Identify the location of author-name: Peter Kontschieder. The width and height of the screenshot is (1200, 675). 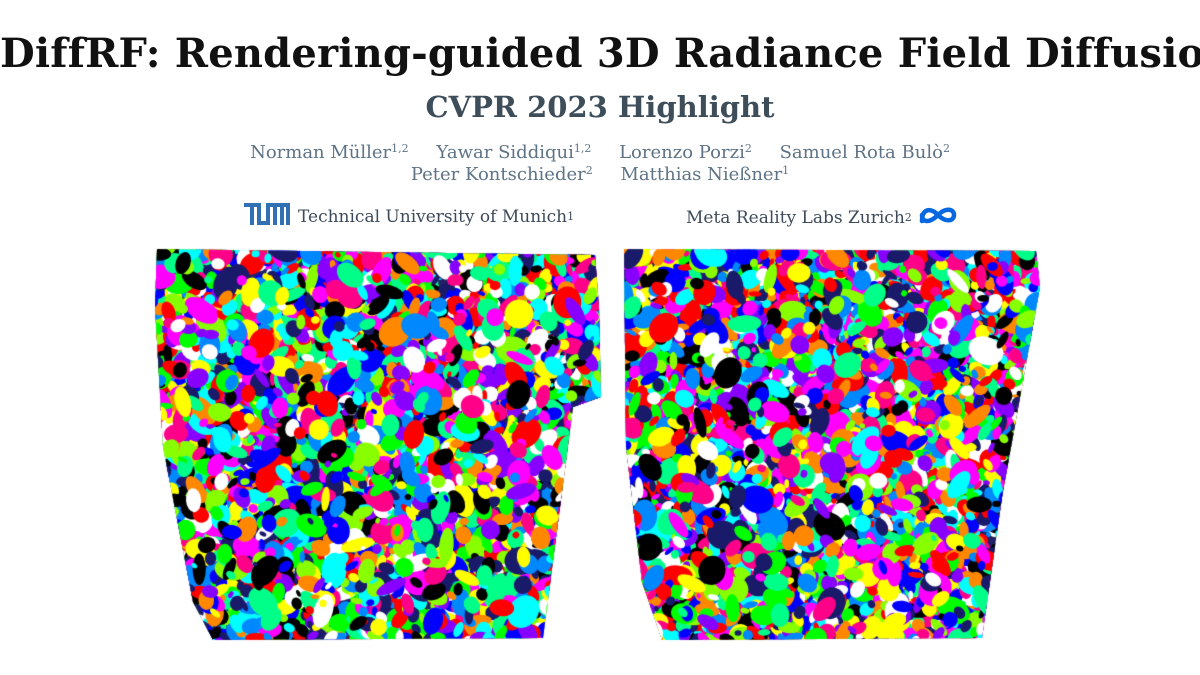
(498, 174).